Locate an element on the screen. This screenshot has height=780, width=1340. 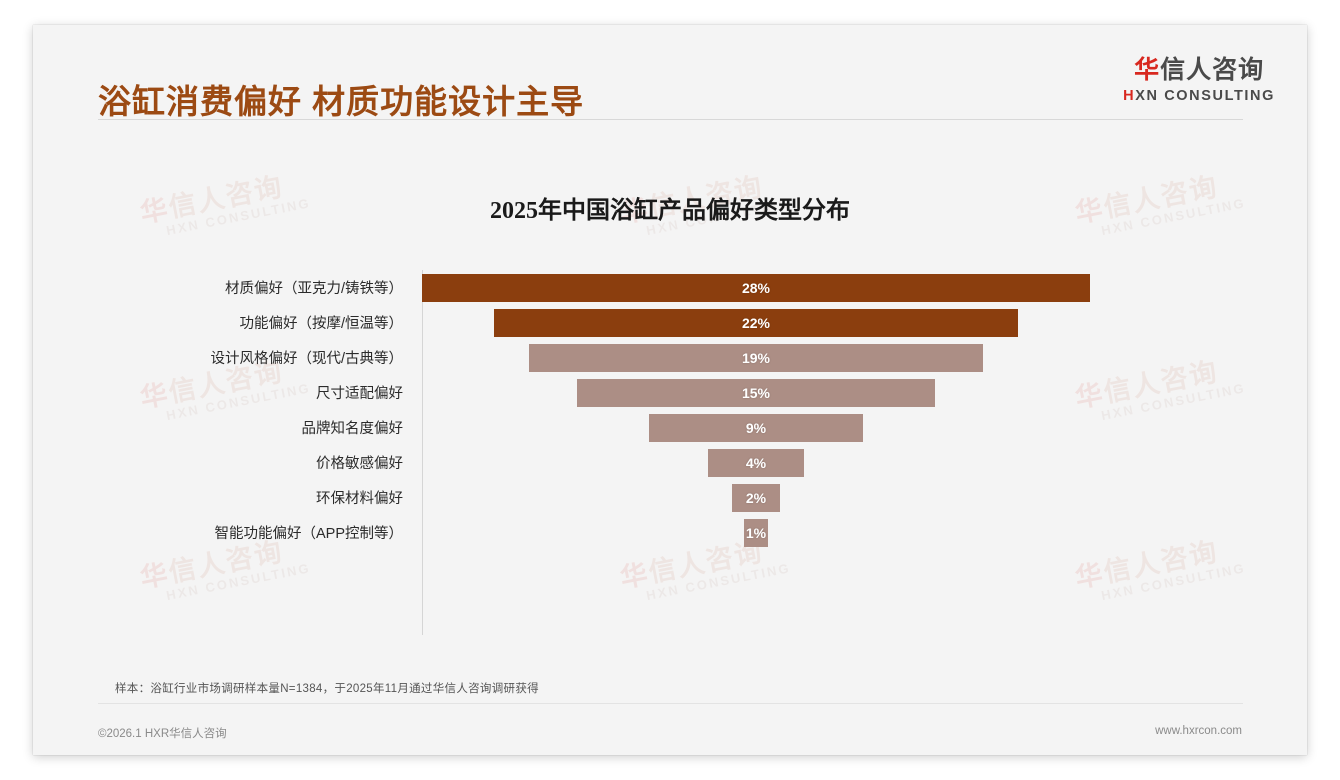
chart-bar: 9% is located at coordinates (756, 427).